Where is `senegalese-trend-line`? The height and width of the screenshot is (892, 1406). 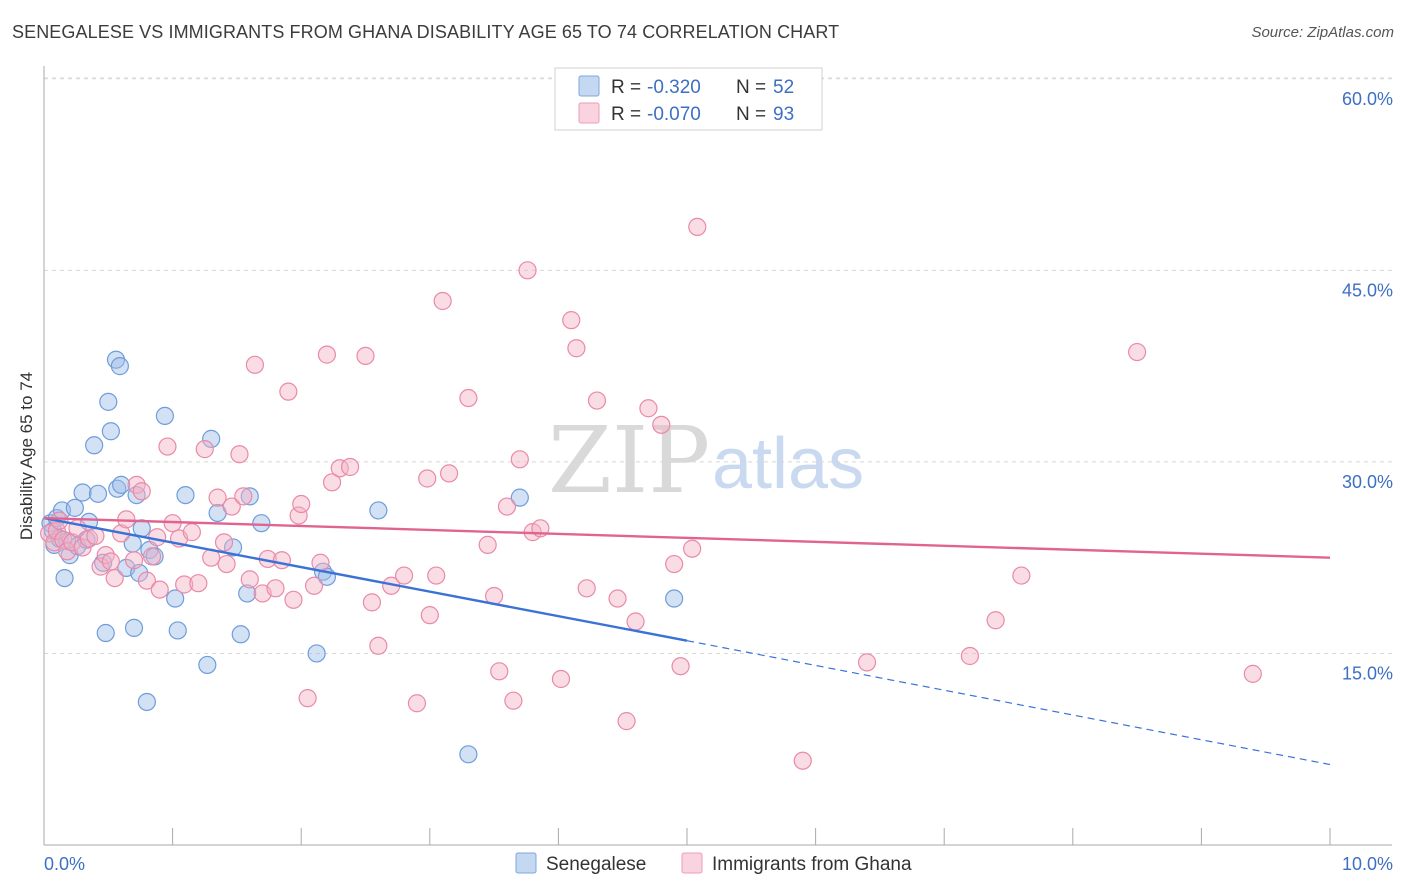 senegalese-trend-line is located at coordinates (365, 579).